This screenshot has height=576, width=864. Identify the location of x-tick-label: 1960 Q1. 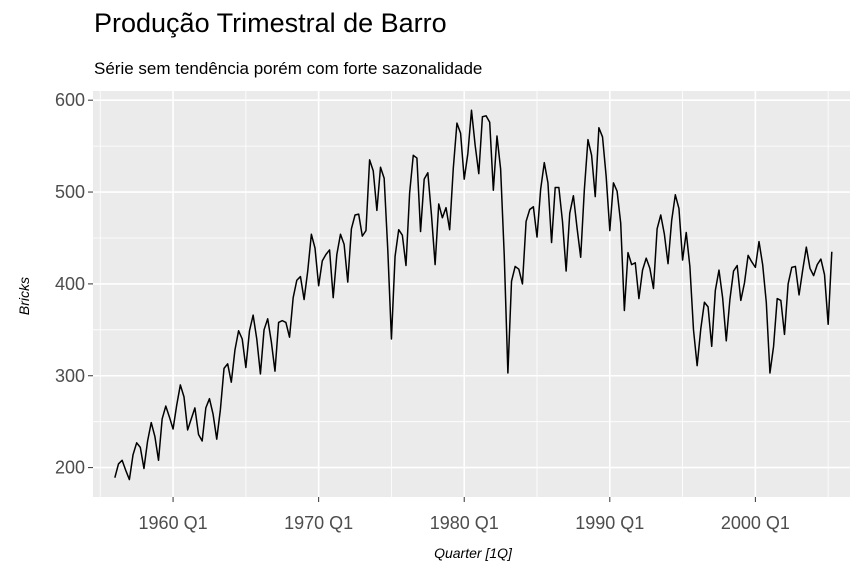
(173, 523).